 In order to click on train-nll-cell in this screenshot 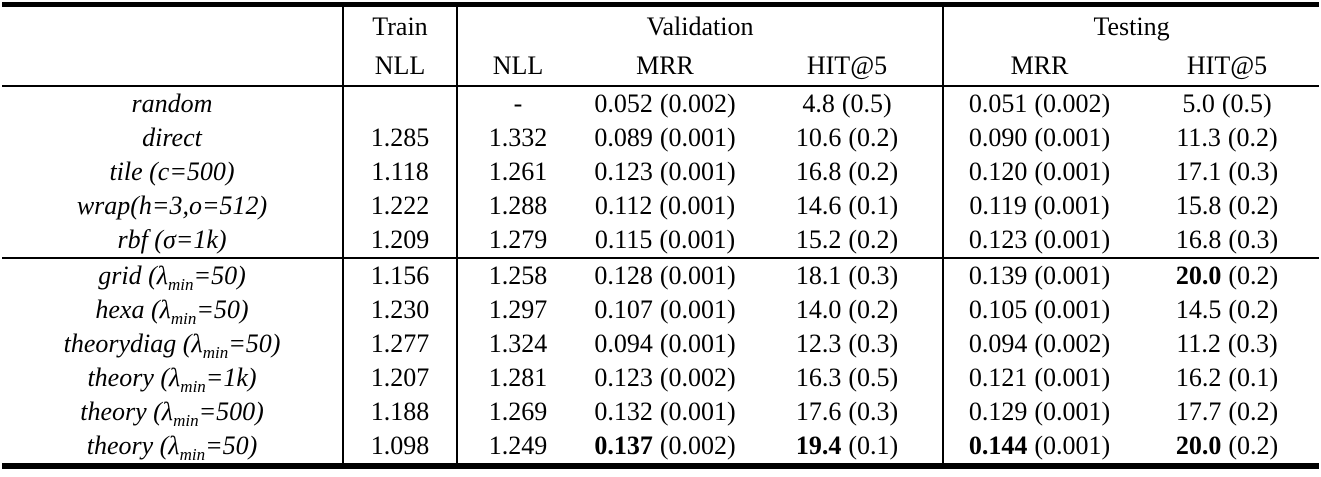, I will do `click(399, 103)`.